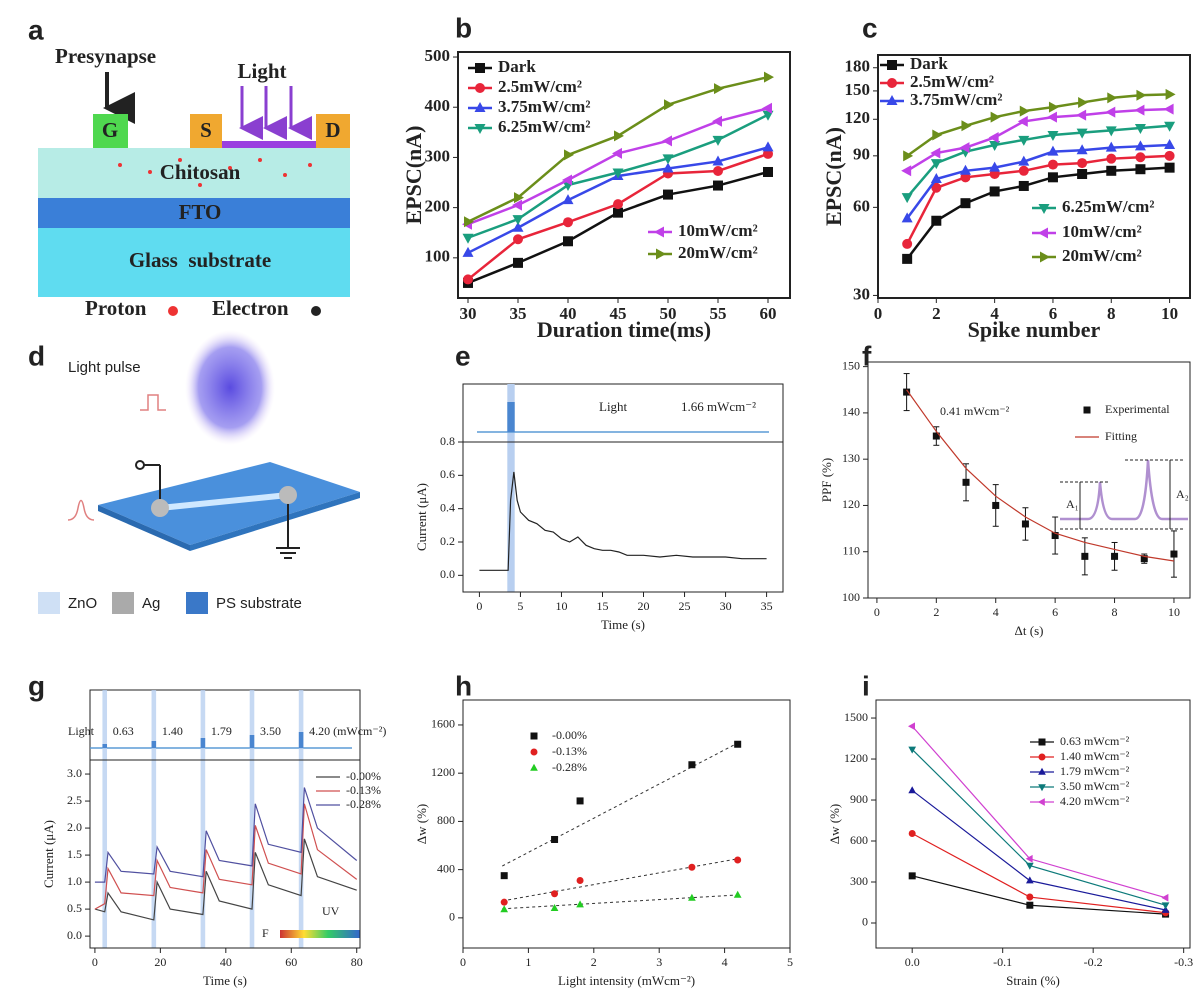  I want to click on fit-line, so click(620, 880).